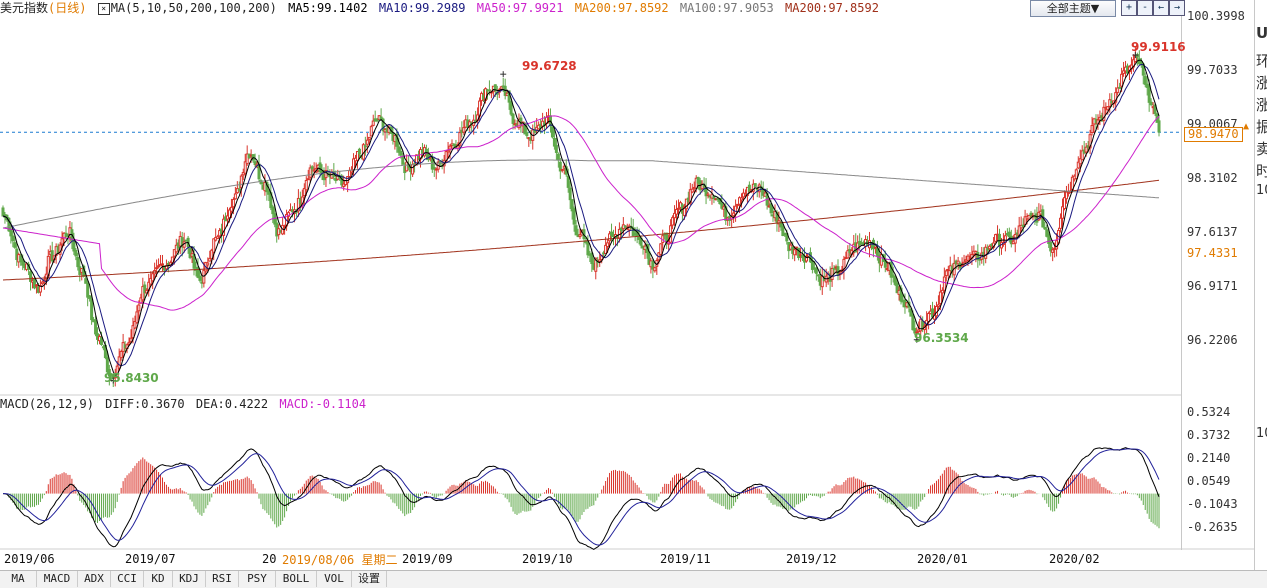  I want to click on side-panel-char: 卖, so click(1261, 149).